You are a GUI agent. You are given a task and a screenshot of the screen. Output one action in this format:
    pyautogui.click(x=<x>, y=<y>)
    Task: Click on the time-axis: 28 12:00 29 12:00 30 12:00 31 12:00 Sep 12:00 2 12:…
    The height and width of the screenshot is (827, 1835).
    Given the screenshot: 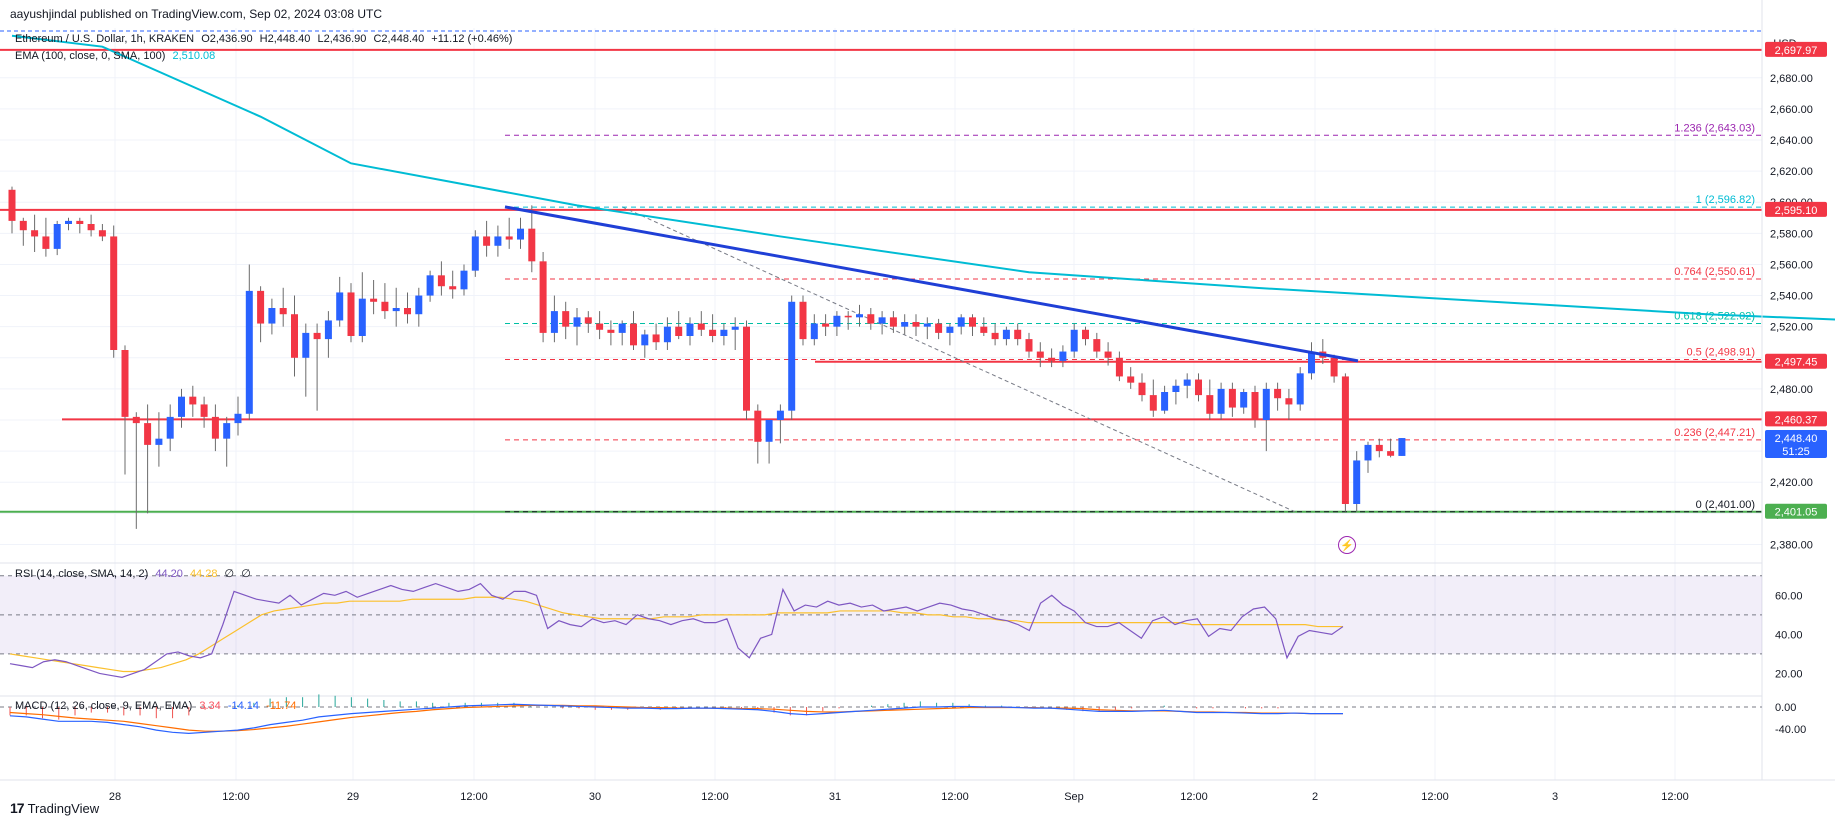 What is the action you would take?
    pyautogui.click(x=899, y=797)
    